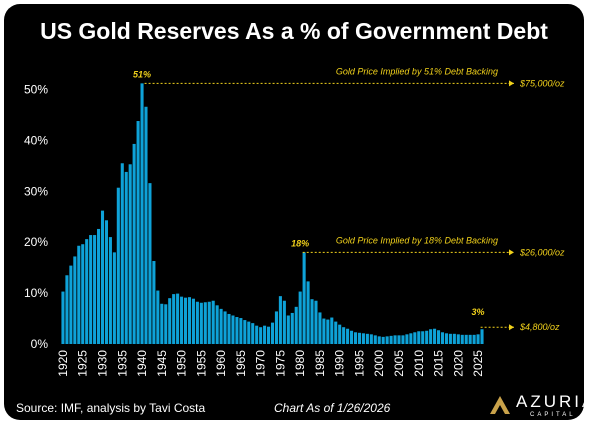  Describe the element at coordinates (36, 216) in the screenshot. I see `y-axis: 0% 10% 20% 30% 40% 50%` at that location.